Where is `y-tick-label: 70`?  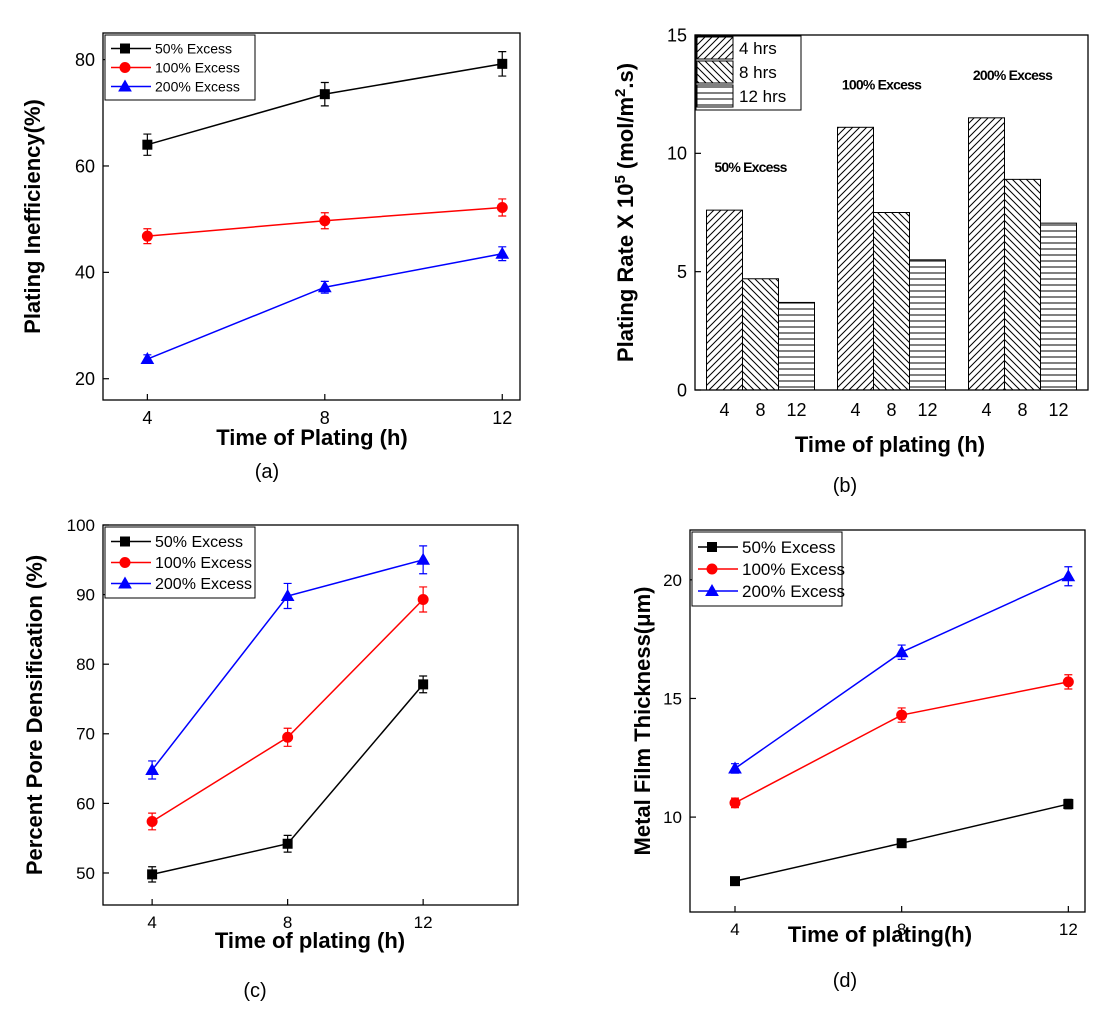
y-tick-label: 70 is located at coordinates (85, 734).